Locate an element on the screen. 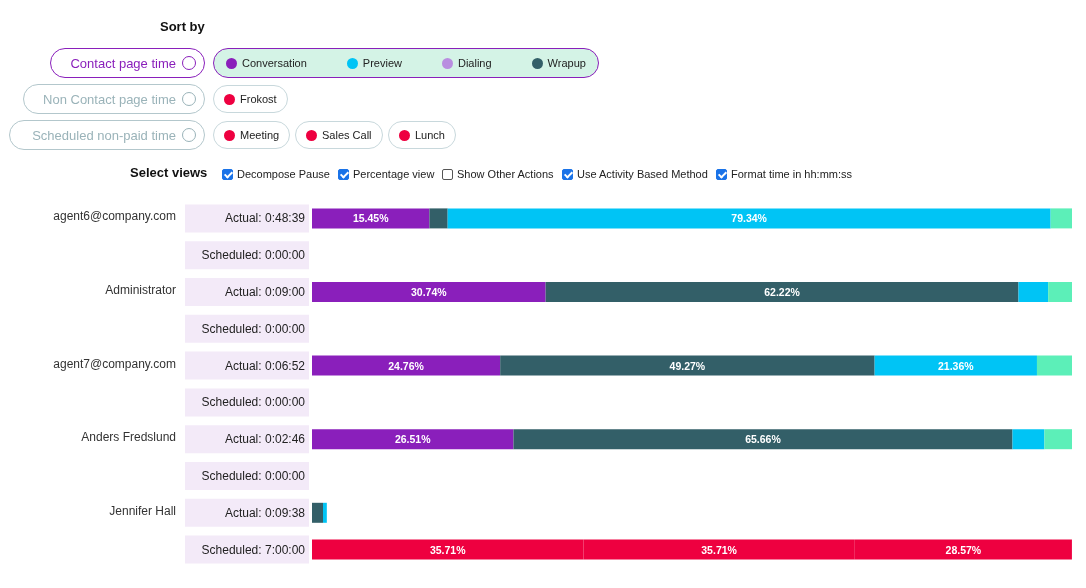  text: Decompose Pause is located at coordinates (283, 174).